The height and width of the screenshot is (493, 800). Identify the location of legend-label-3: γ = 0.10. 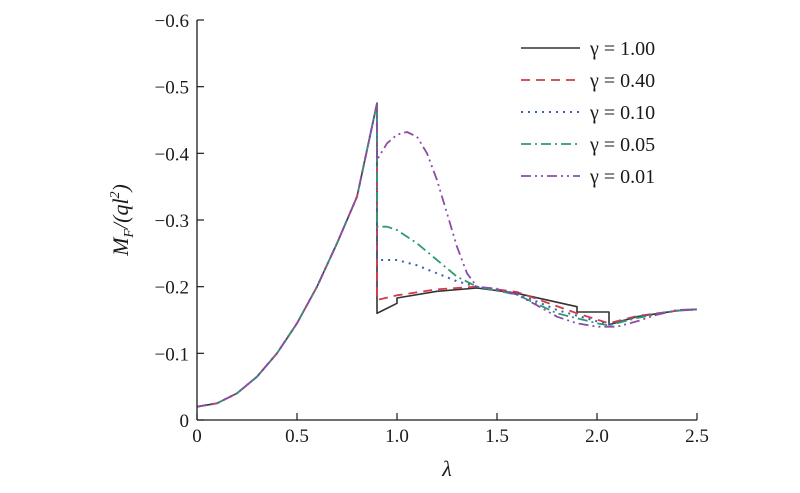
(622, 113).